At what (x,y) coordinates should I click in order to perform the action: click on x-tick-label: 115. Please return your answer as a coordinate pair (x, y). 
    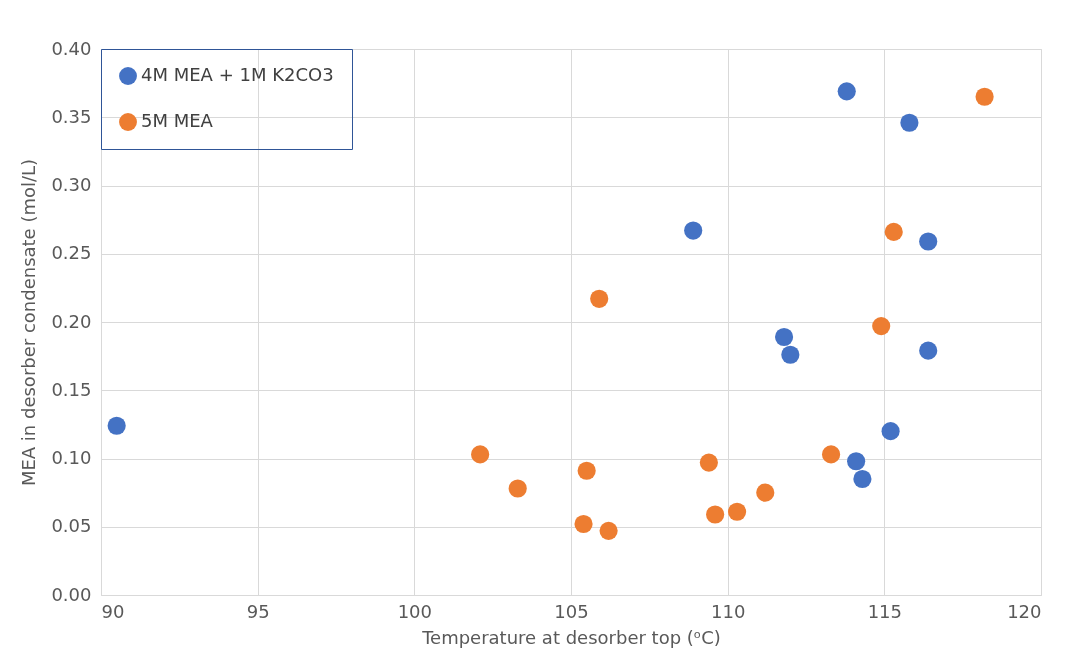
    Looking at the image, I should click on (885, 611).